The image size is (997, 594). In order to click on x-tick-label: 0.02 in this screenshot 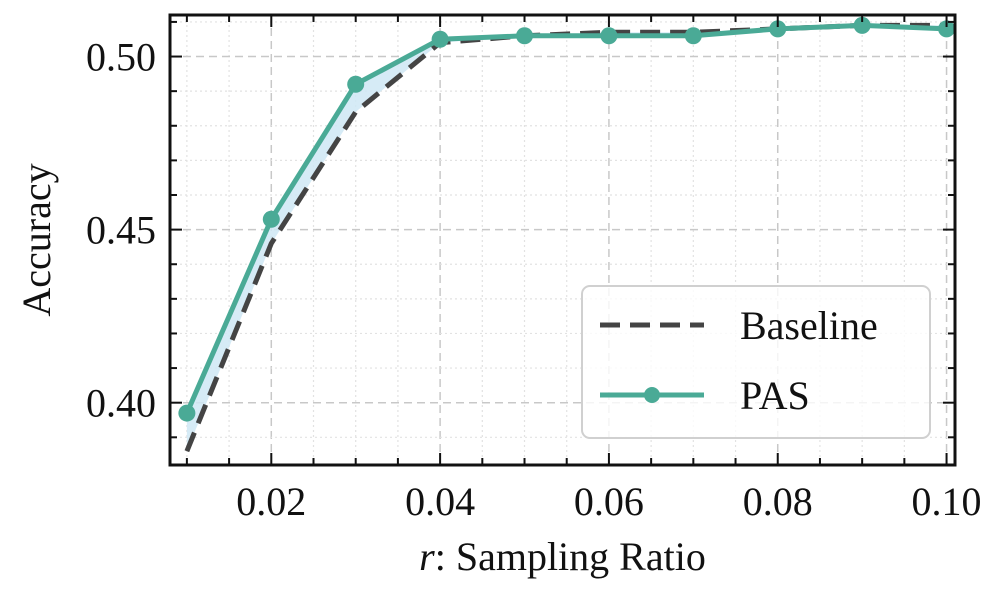, I will do `click(271, 501)`.